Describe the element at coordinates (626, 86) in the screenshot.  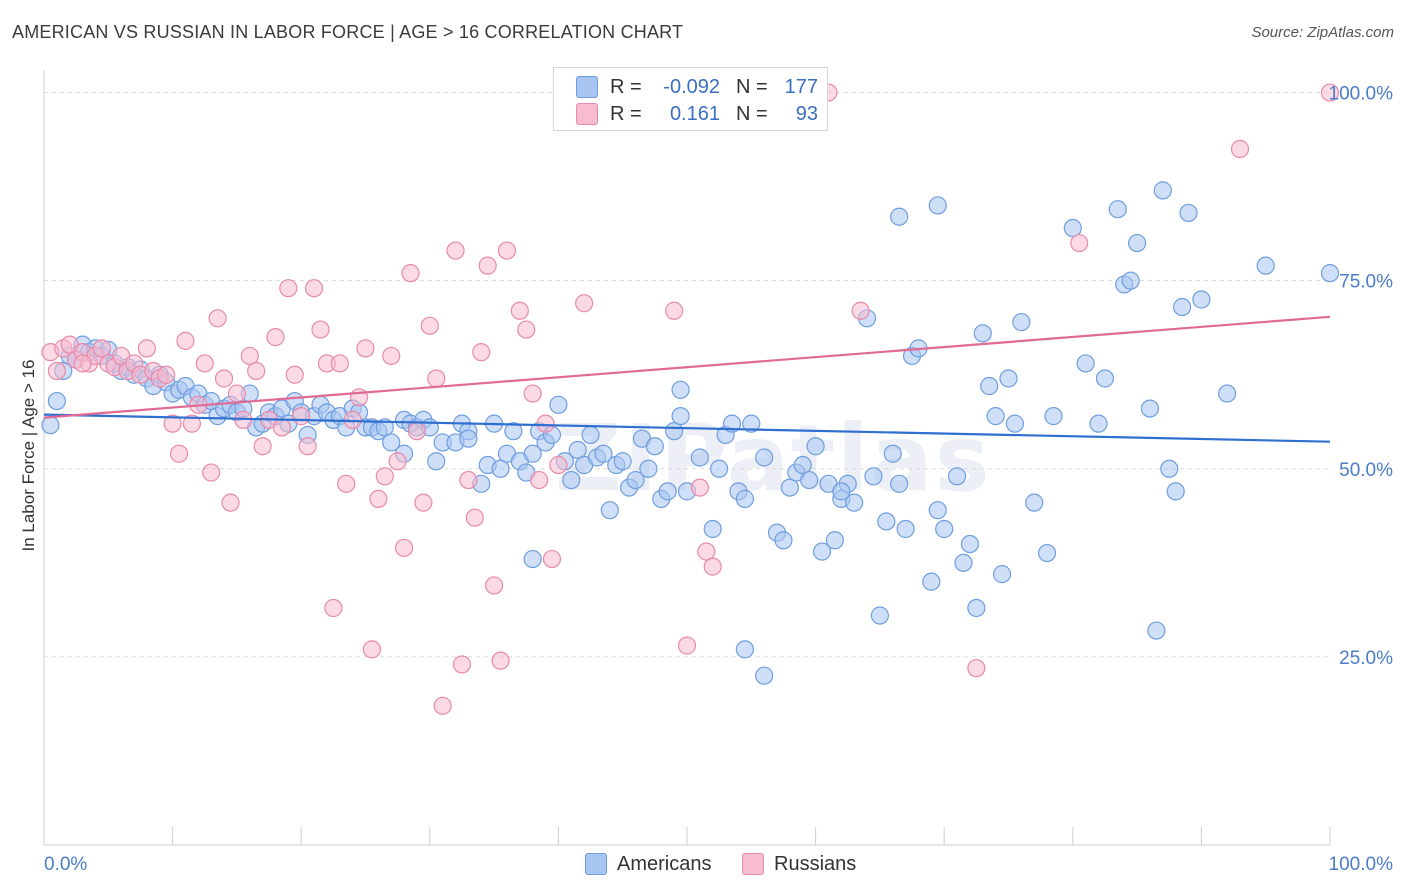
I see `r-label: R =` at that location.